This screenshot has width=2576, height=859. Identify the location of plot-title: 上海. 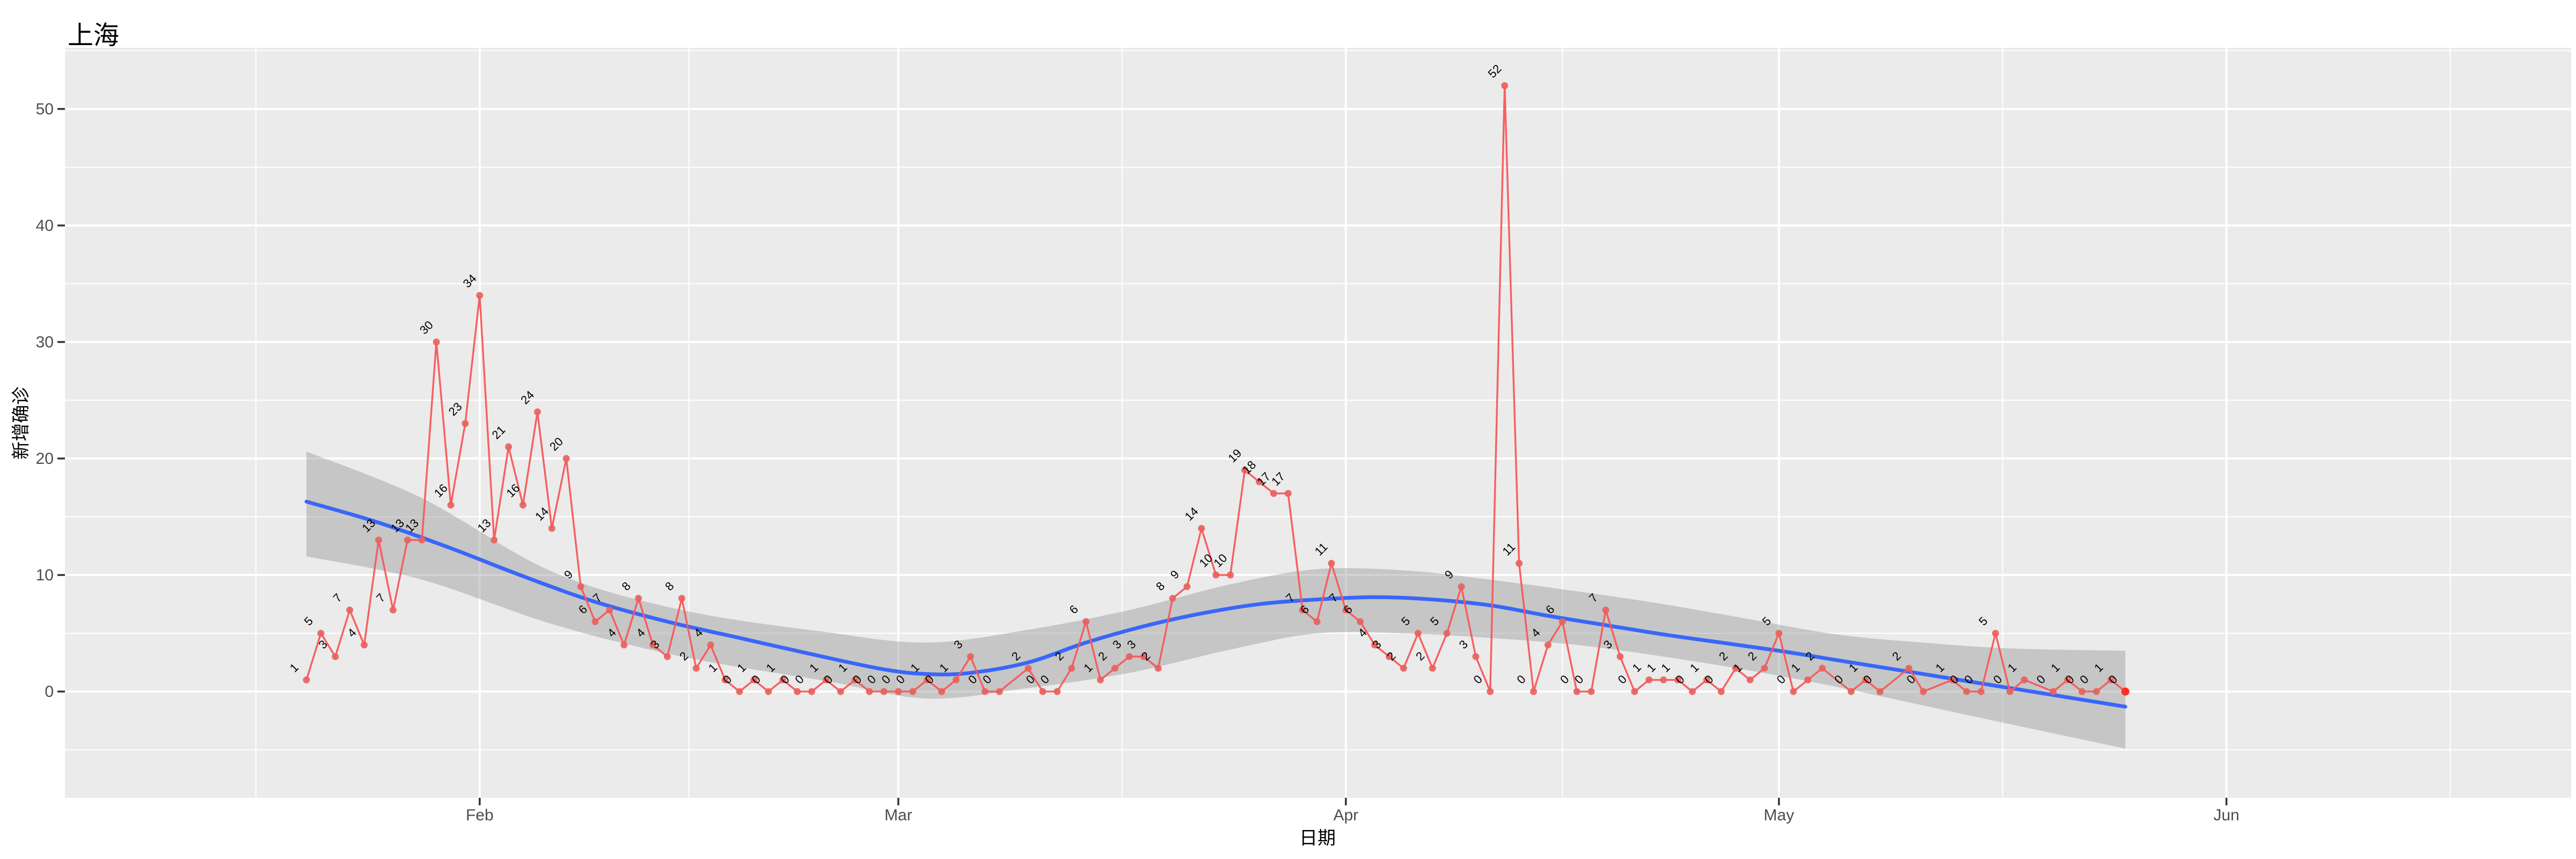
(94, 35).